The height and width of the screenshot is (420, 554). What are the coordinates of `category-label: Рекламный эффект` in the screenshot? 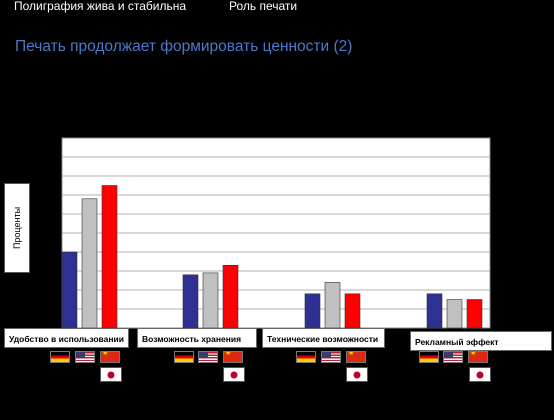 It's located at (481, 341).